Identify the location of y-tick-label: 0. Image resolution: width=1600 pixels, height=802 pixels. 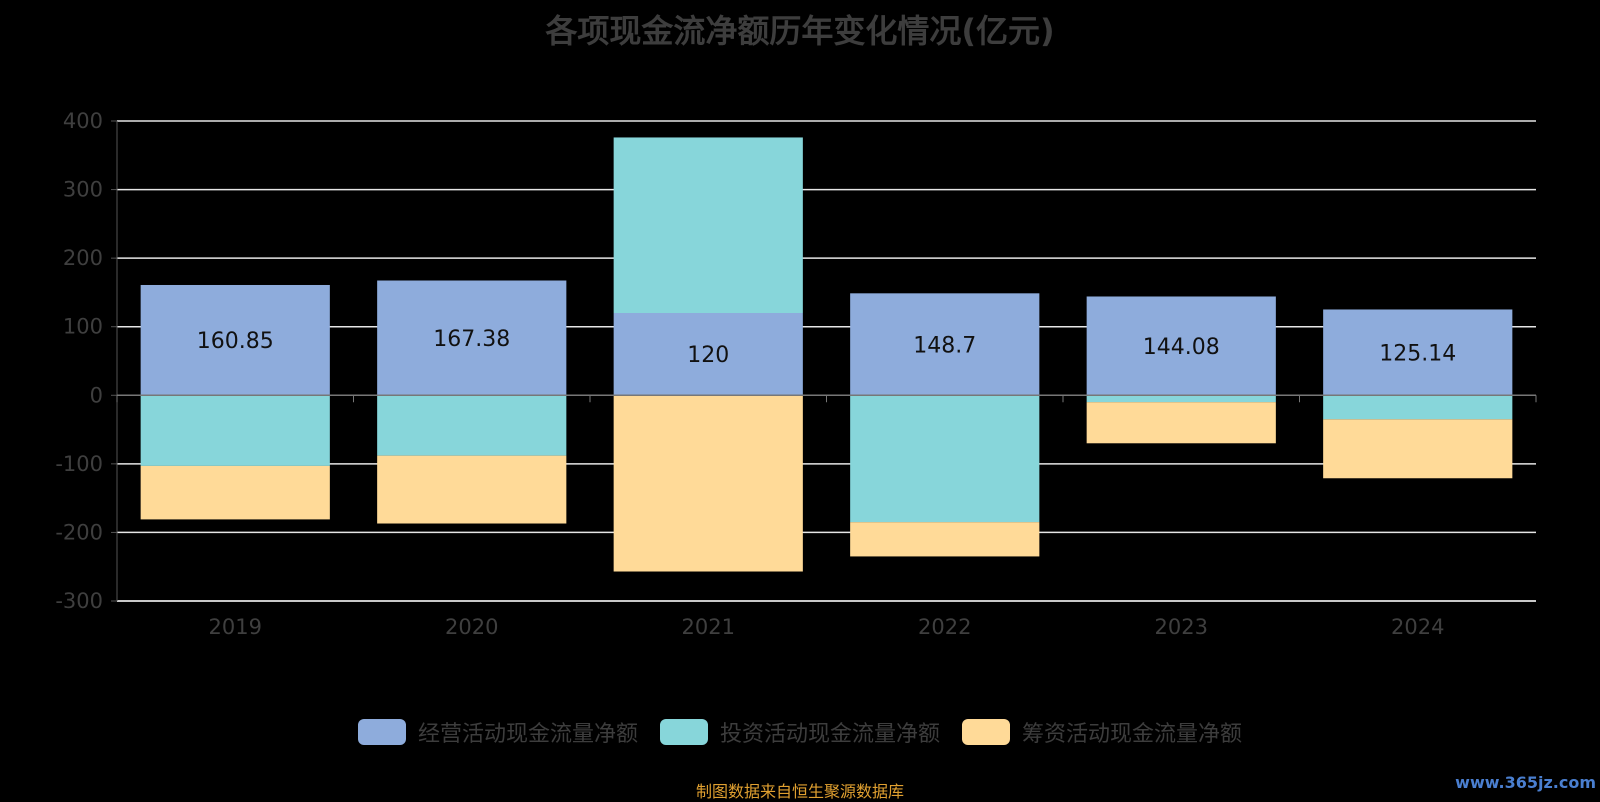
(96, 395).